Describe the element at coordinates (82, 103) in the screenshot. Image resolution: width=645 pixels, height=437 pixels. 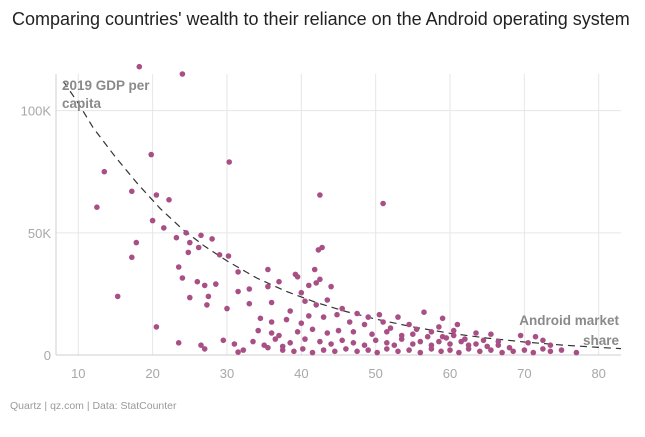
I see `y-axis-annotation-line2: capita` at that location.